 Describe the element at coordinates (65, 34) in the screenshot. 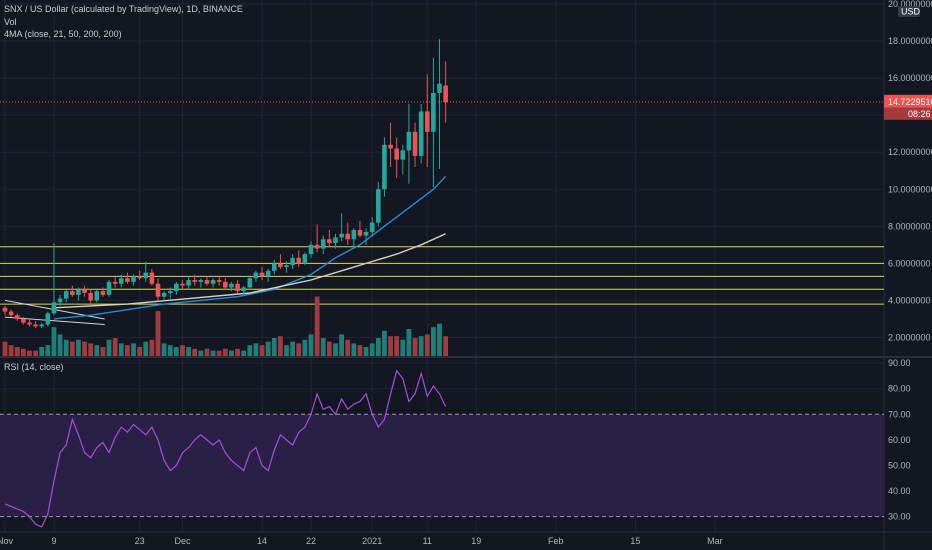

I see `ma-legend: 4MA (close, 21, 50, 200, 200)` at that location.